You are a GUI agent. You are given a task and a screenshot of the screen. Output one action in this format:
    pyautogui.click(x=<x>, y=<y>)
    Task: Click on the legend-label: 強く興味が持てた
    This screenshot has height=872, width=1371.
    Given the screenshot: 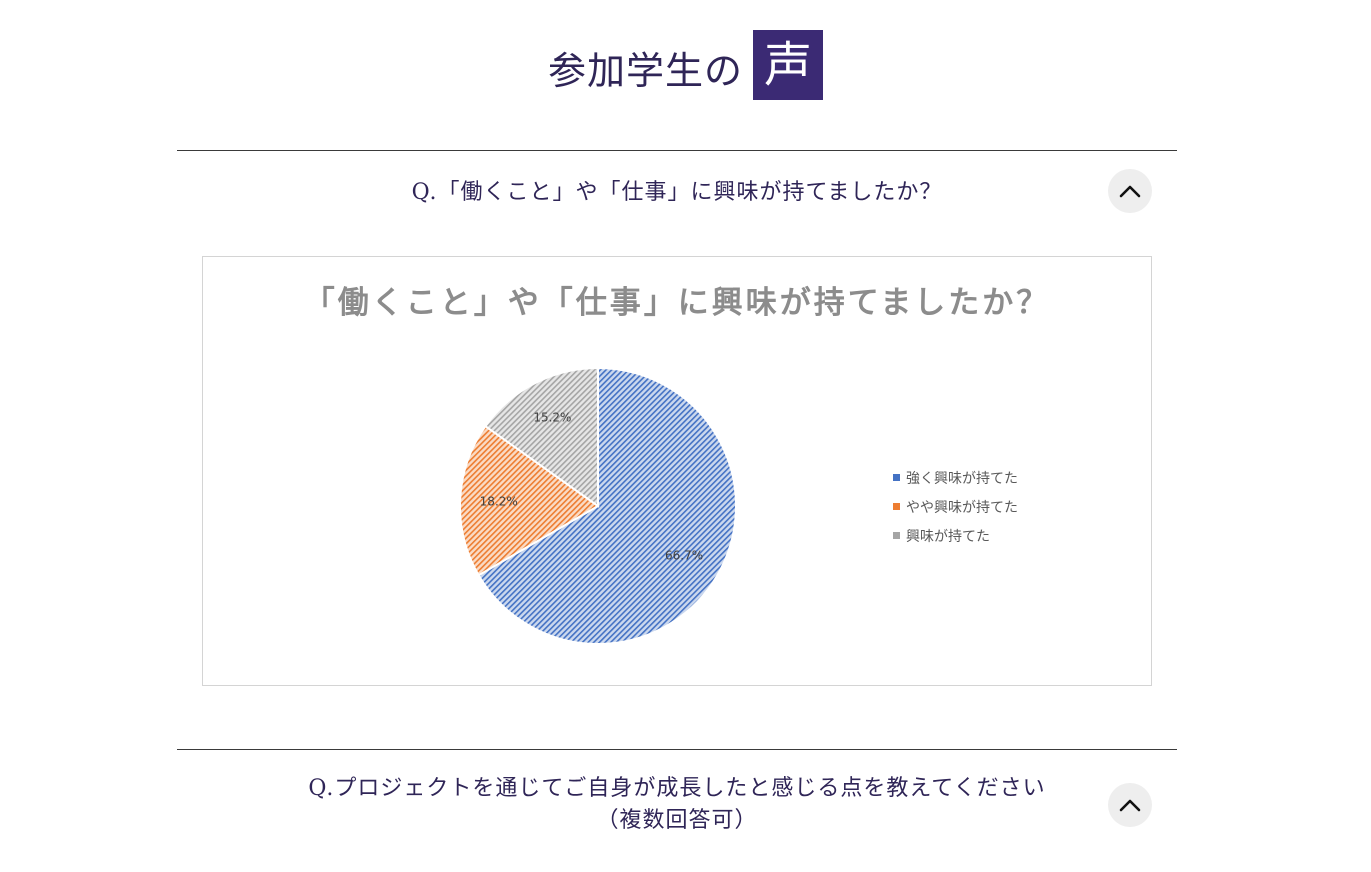 What is the action you would take?
    pyautogui.click(x=962, y=478)
    